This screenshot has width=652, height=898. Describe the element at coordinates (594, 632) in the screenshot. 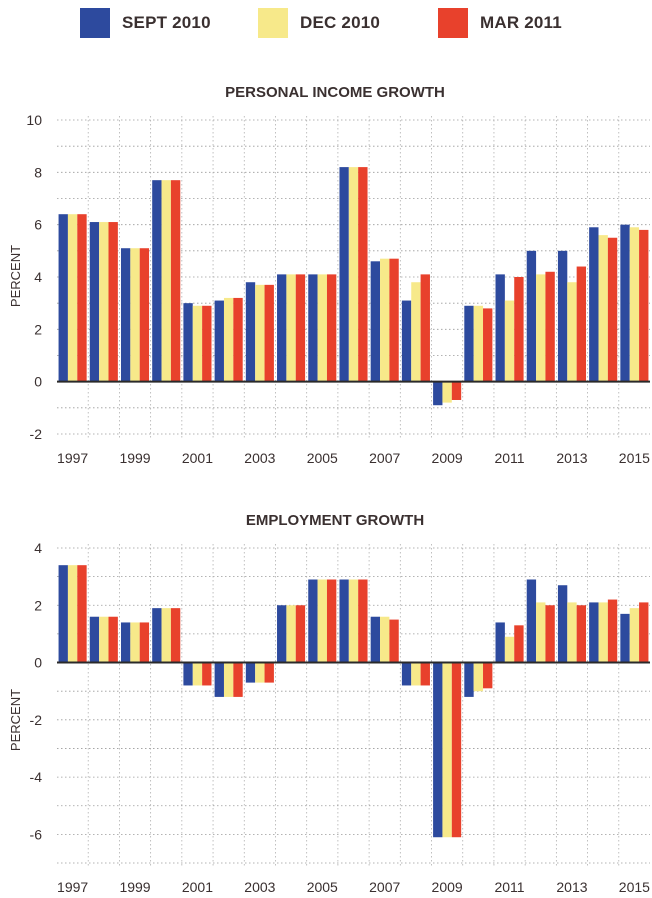

I see `bar-sept-2010-2014` at that location.